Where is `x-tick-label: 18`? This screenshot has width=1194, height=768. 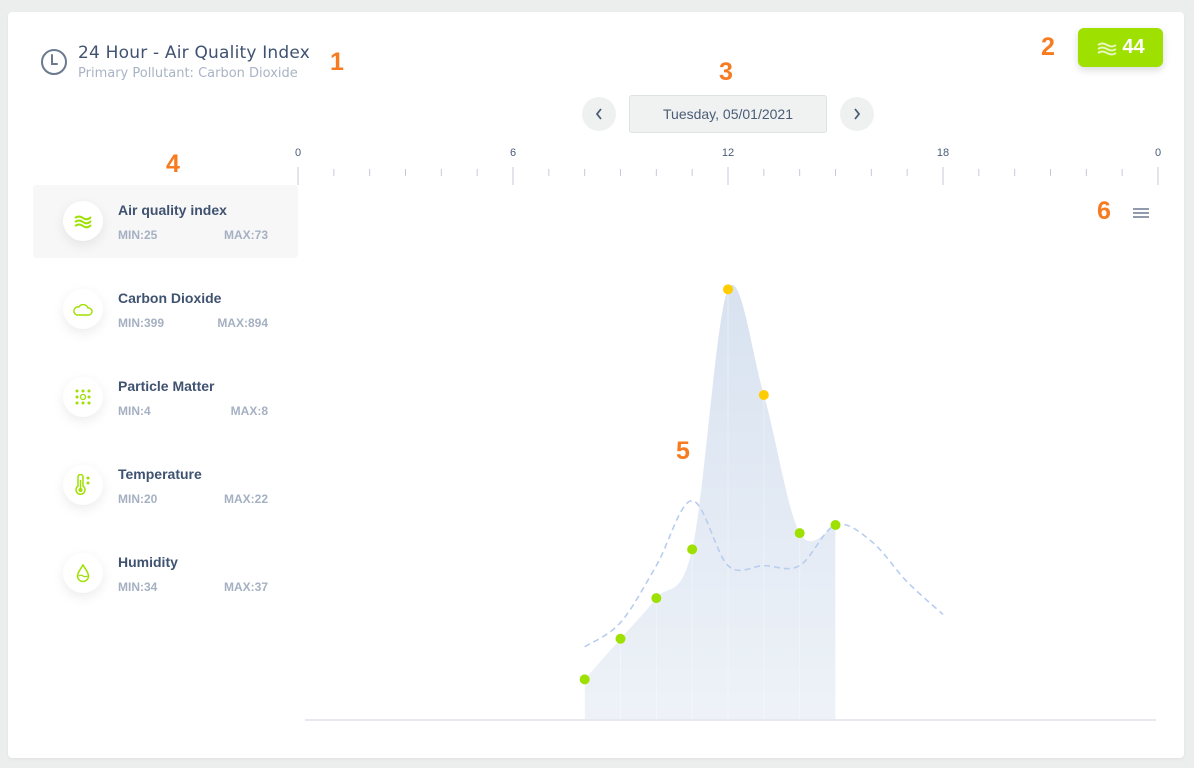 x-tick-label: 18 is located at coordinates (943, 153).